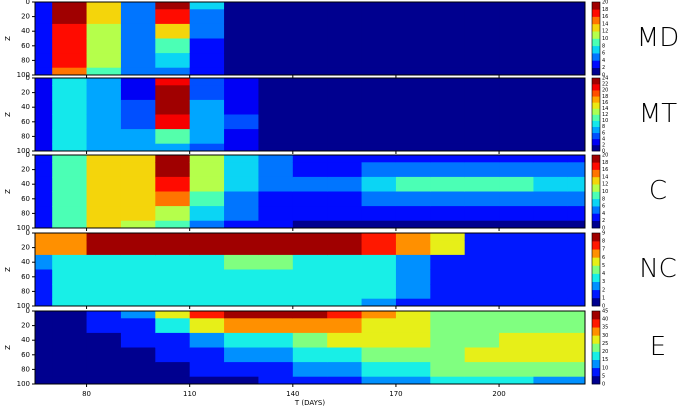 This screenshot has height=410, width=690. Describe the element at coordinates (25, 93) in the screenshot. I see `y-tick-label: 20` at that location.